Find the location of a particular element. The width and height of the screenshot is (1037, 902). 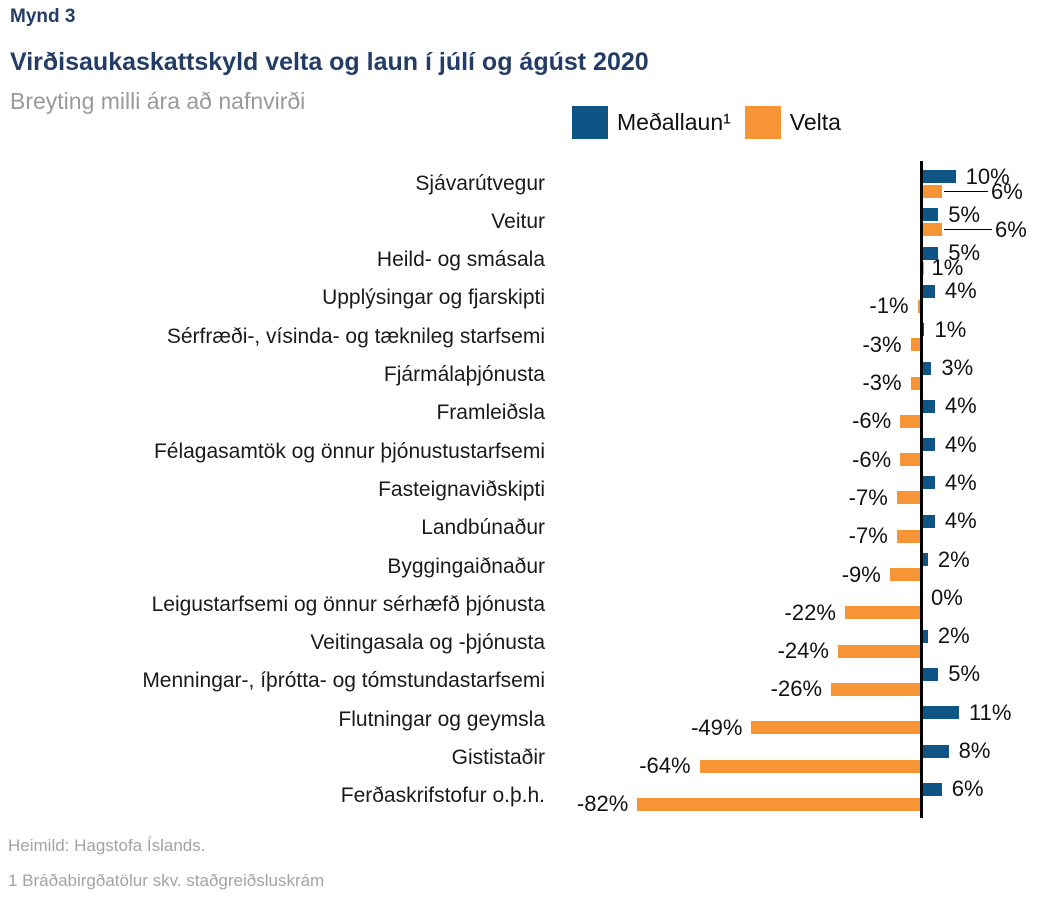

category-label: Framleiðsla is located at coordinates (490, 413).